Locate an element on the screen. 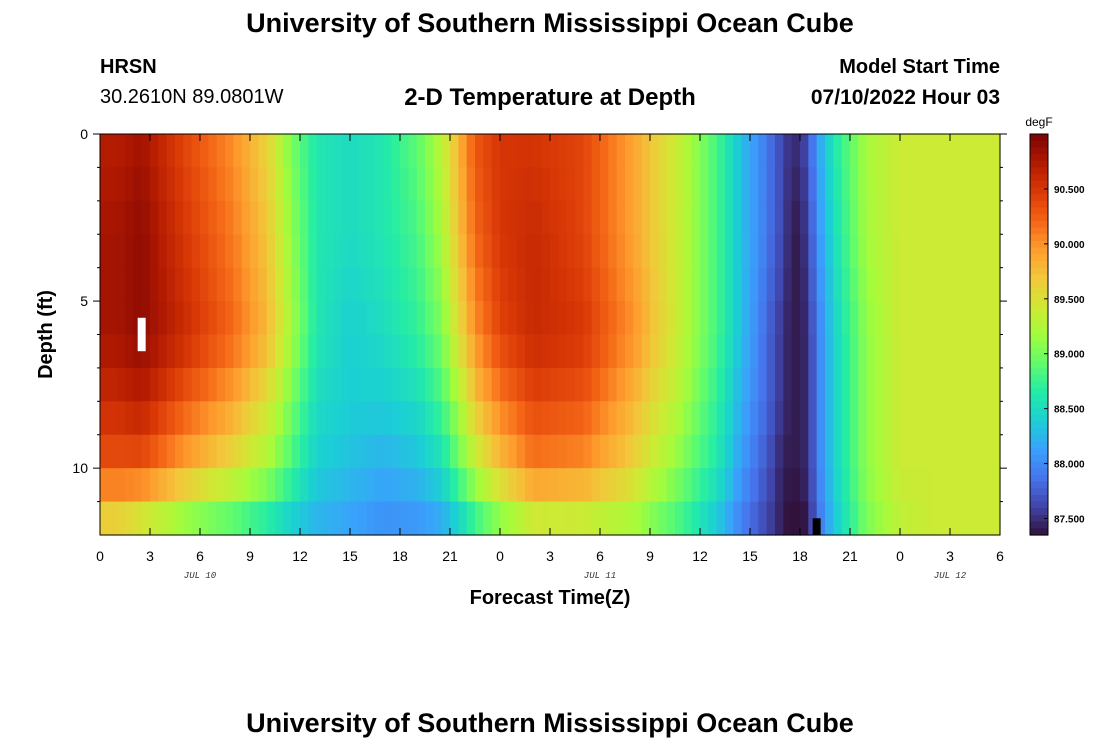 This screenshot has width=1100, height=750. colorbar-tick-label: 90.000 is located at coordinates (1069, 245).